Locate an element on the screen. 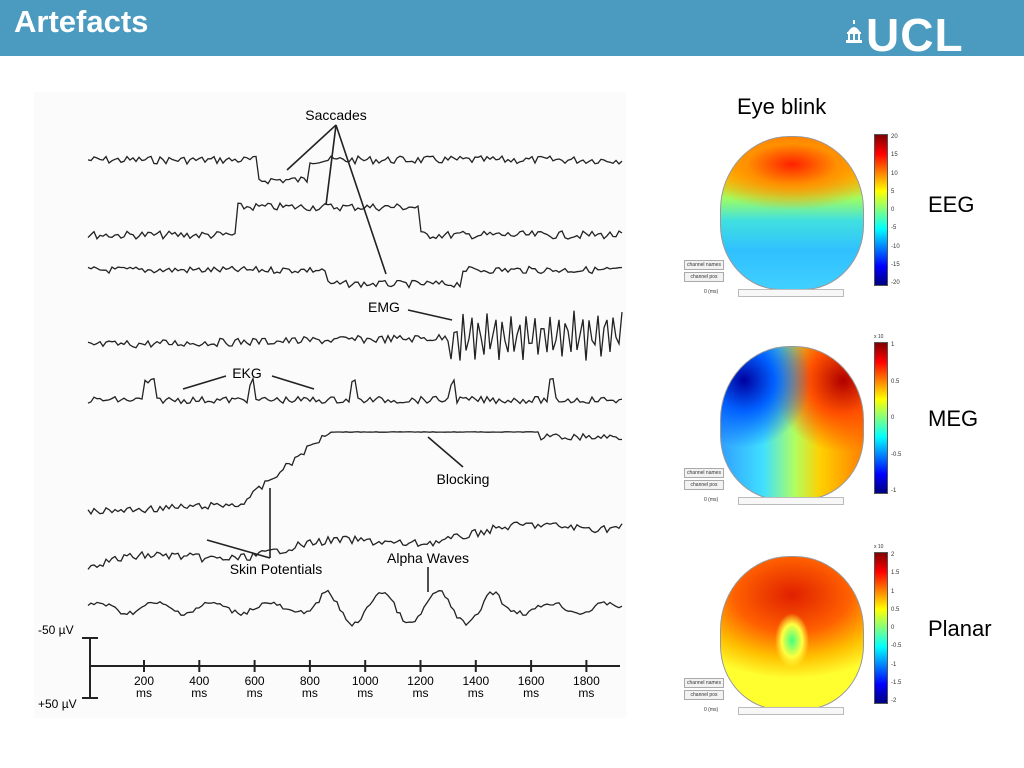 The width and height of the screenshot is (1024, 768). logo-text: UCL is located at coordinates (915, 35).